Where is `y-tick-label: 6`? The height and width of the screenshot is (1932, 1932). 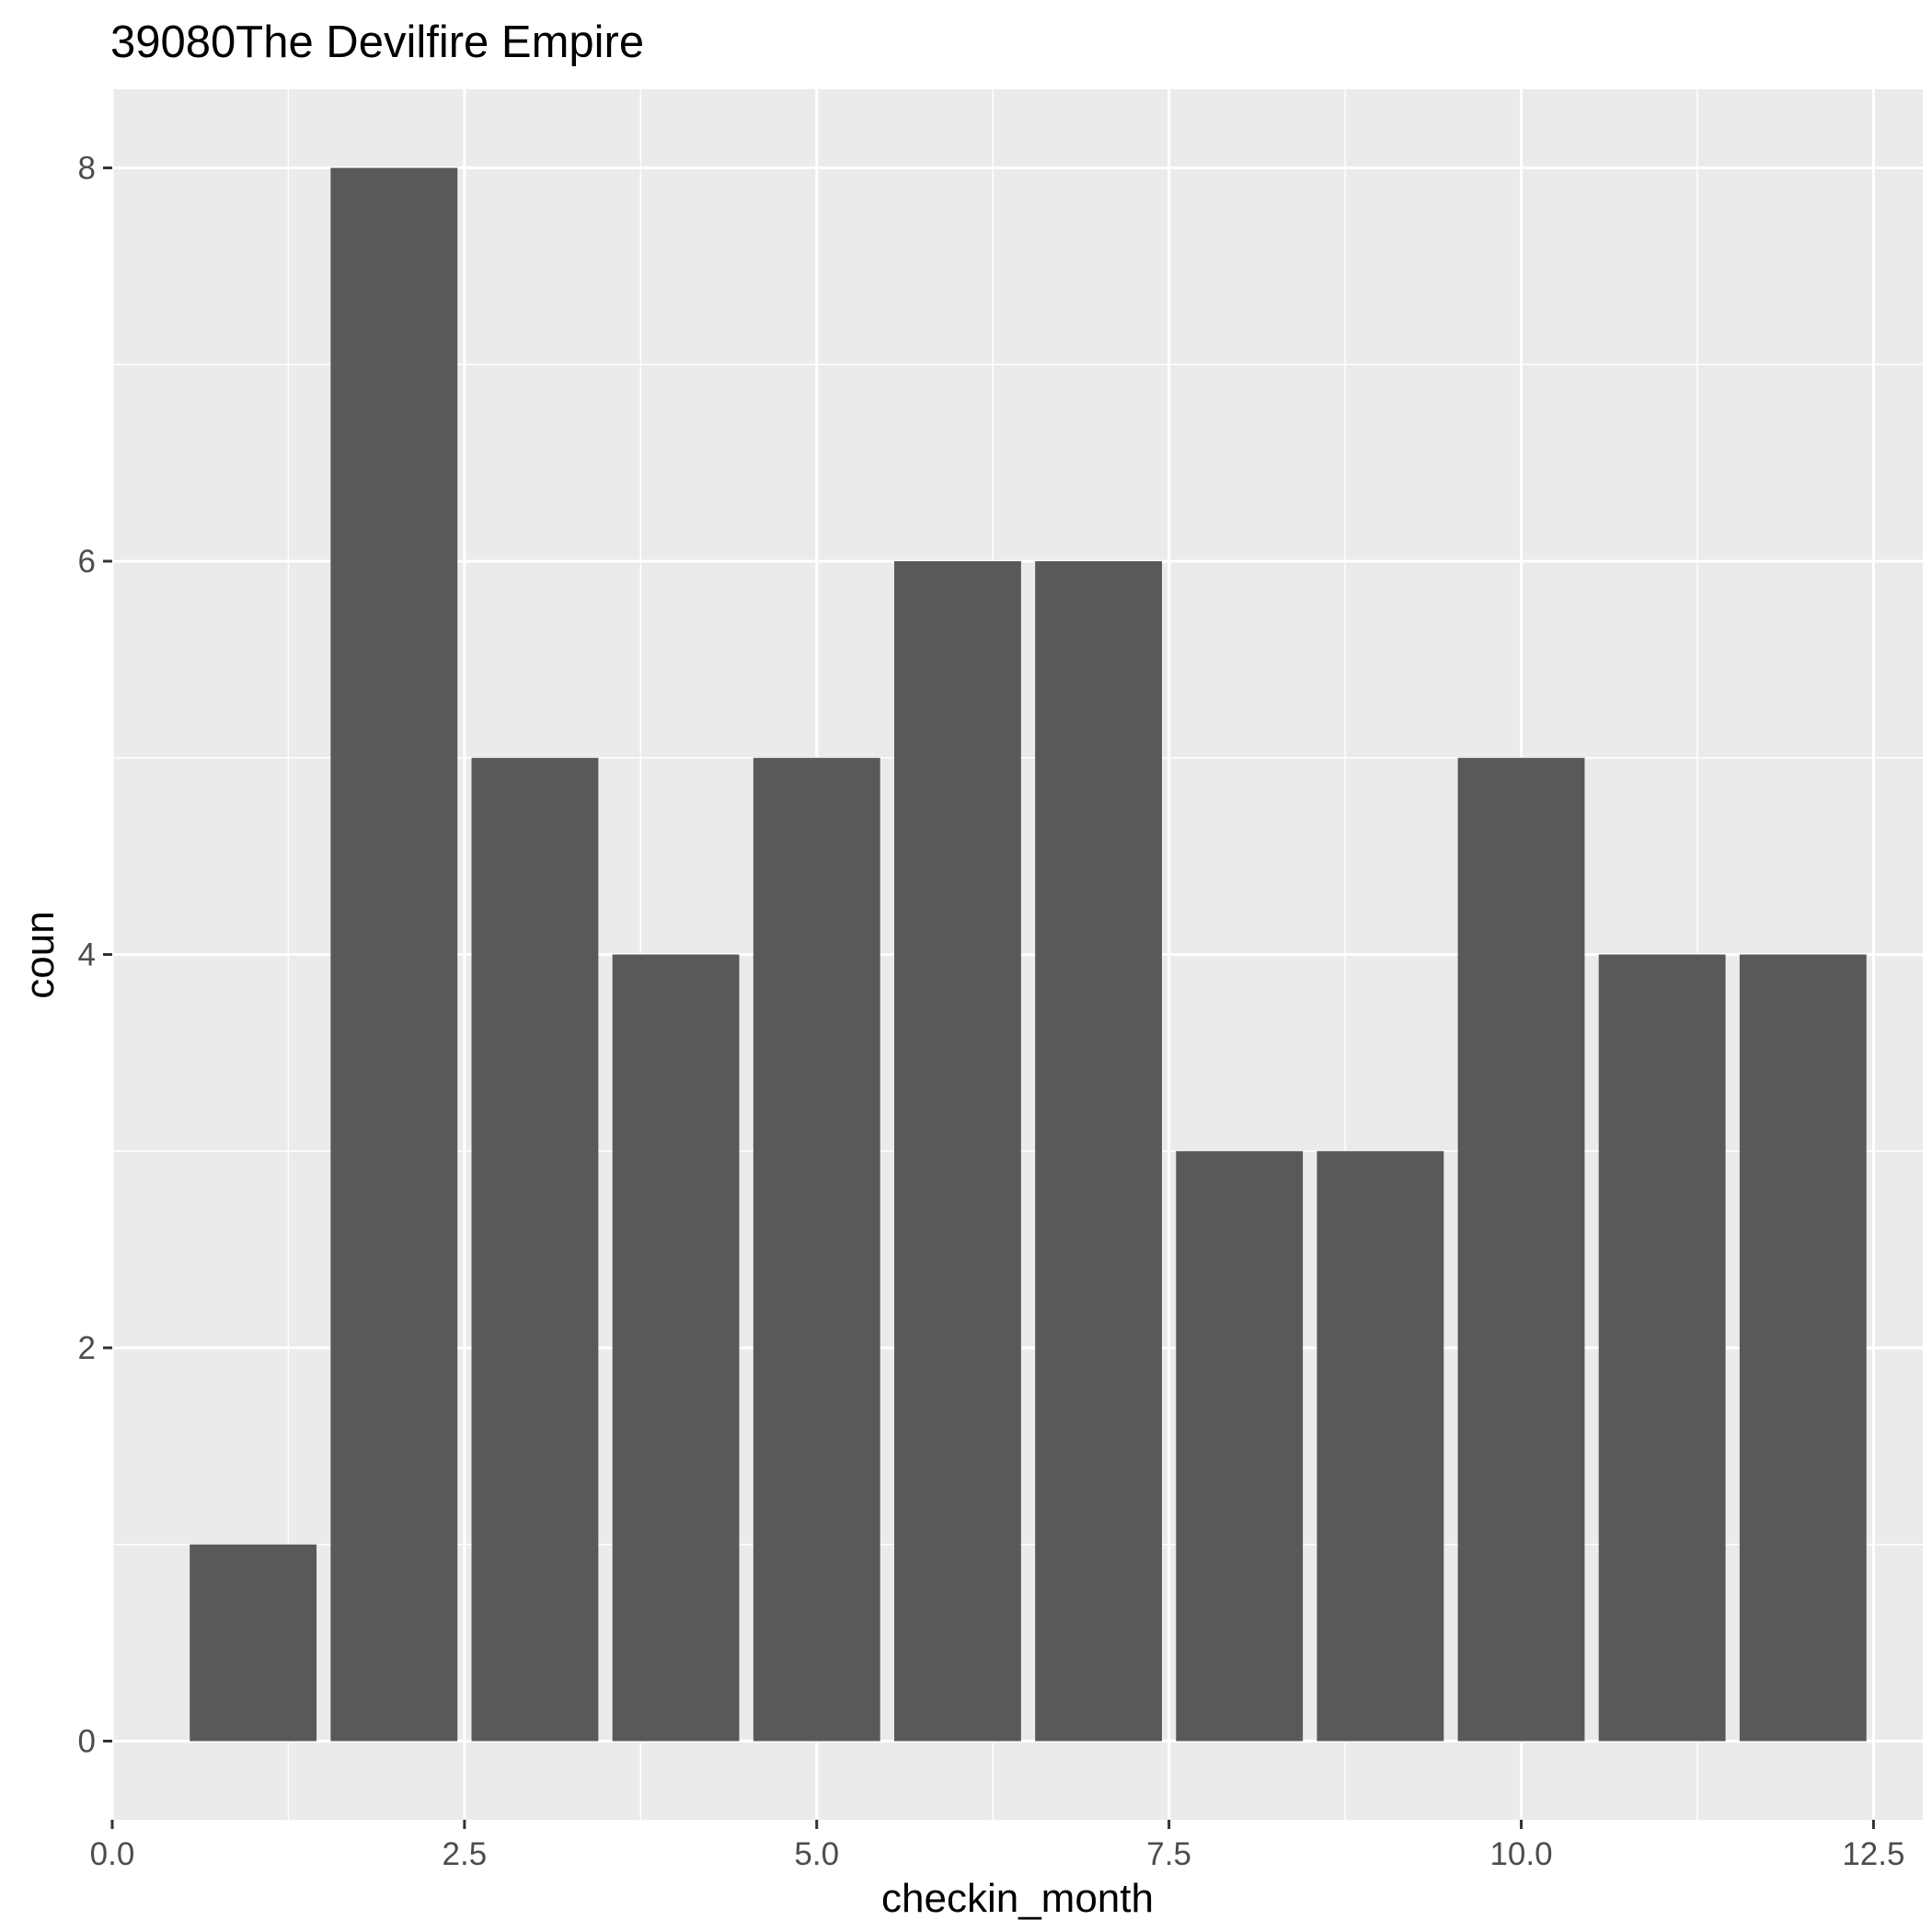
y-tick-label: 6 is located at coordinates (87, 562).